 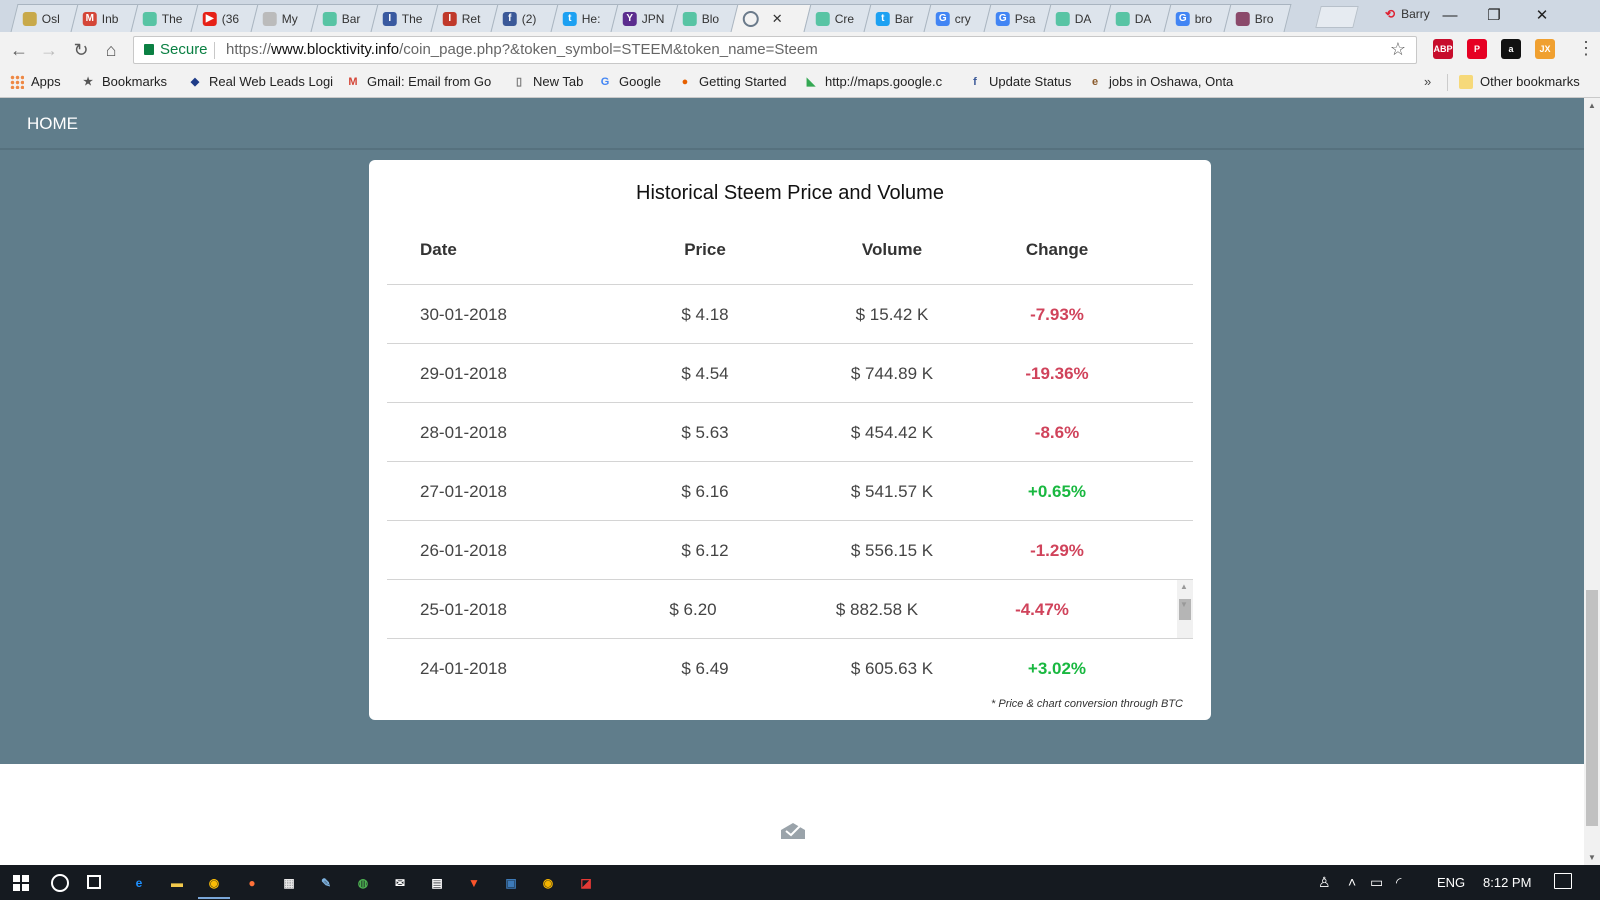 I want to click on cortana-icon, so click(x=60, y=883).